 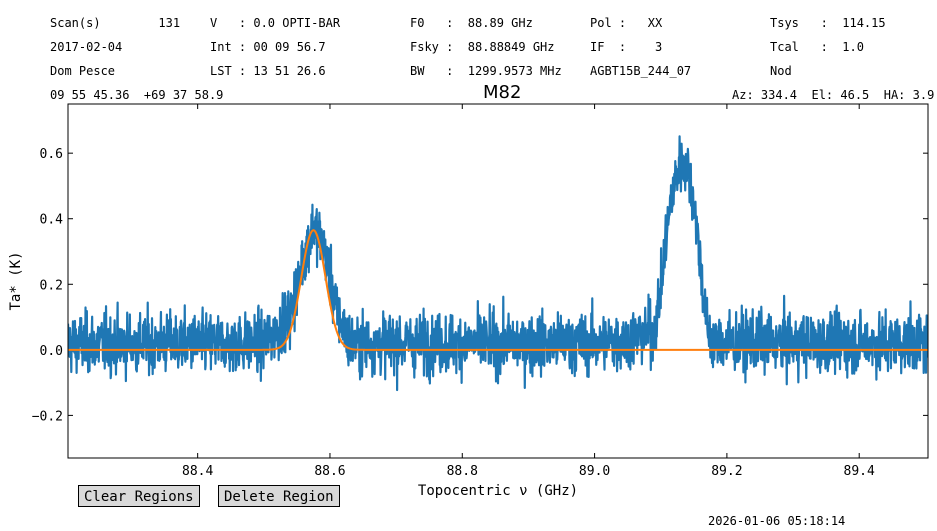 I want to click on x-tick-label: 88.8, so click(x=462, y=471).